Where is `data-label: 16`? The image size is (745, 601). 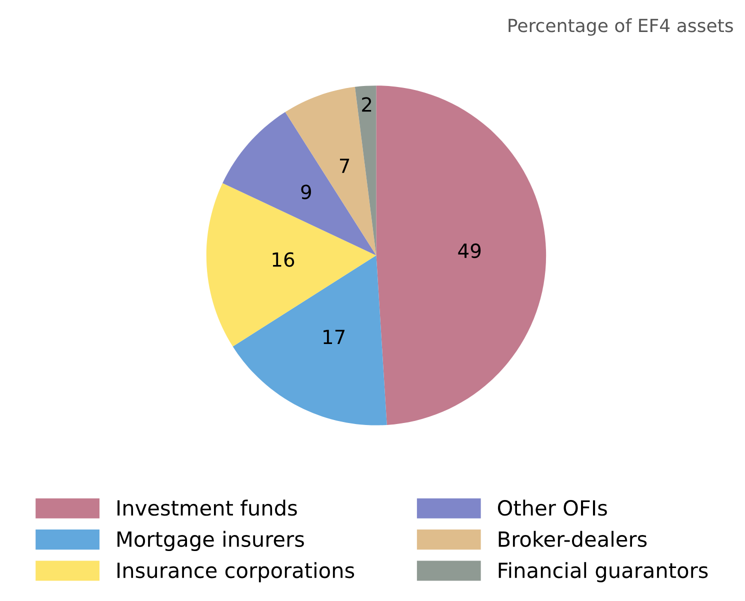 data-label: 16 is located at coordinates (283, 259).